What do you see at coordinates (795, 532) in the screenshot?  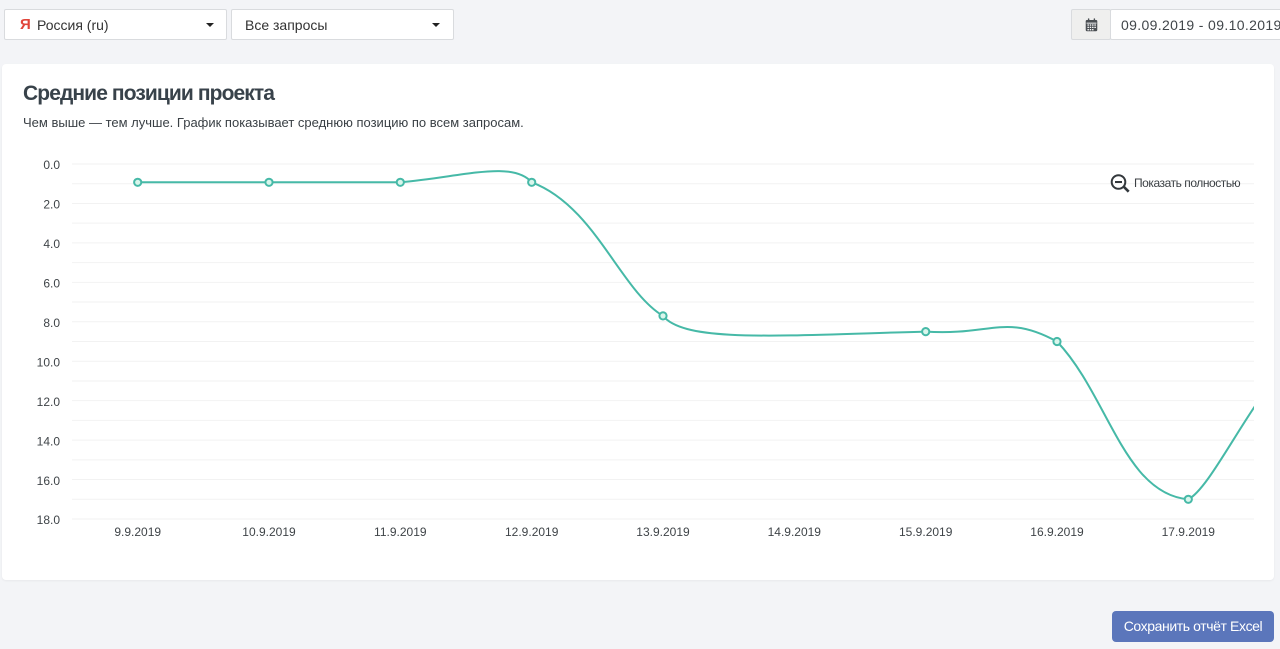 I see `svg-text: 14.9.2019` at bounding box center [795, 532].